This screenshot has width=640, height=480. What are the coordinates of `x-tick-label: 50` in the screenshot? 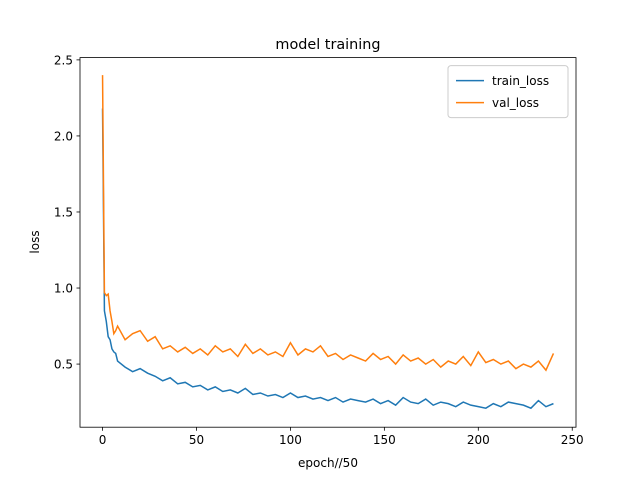 It's located at (196, 440).